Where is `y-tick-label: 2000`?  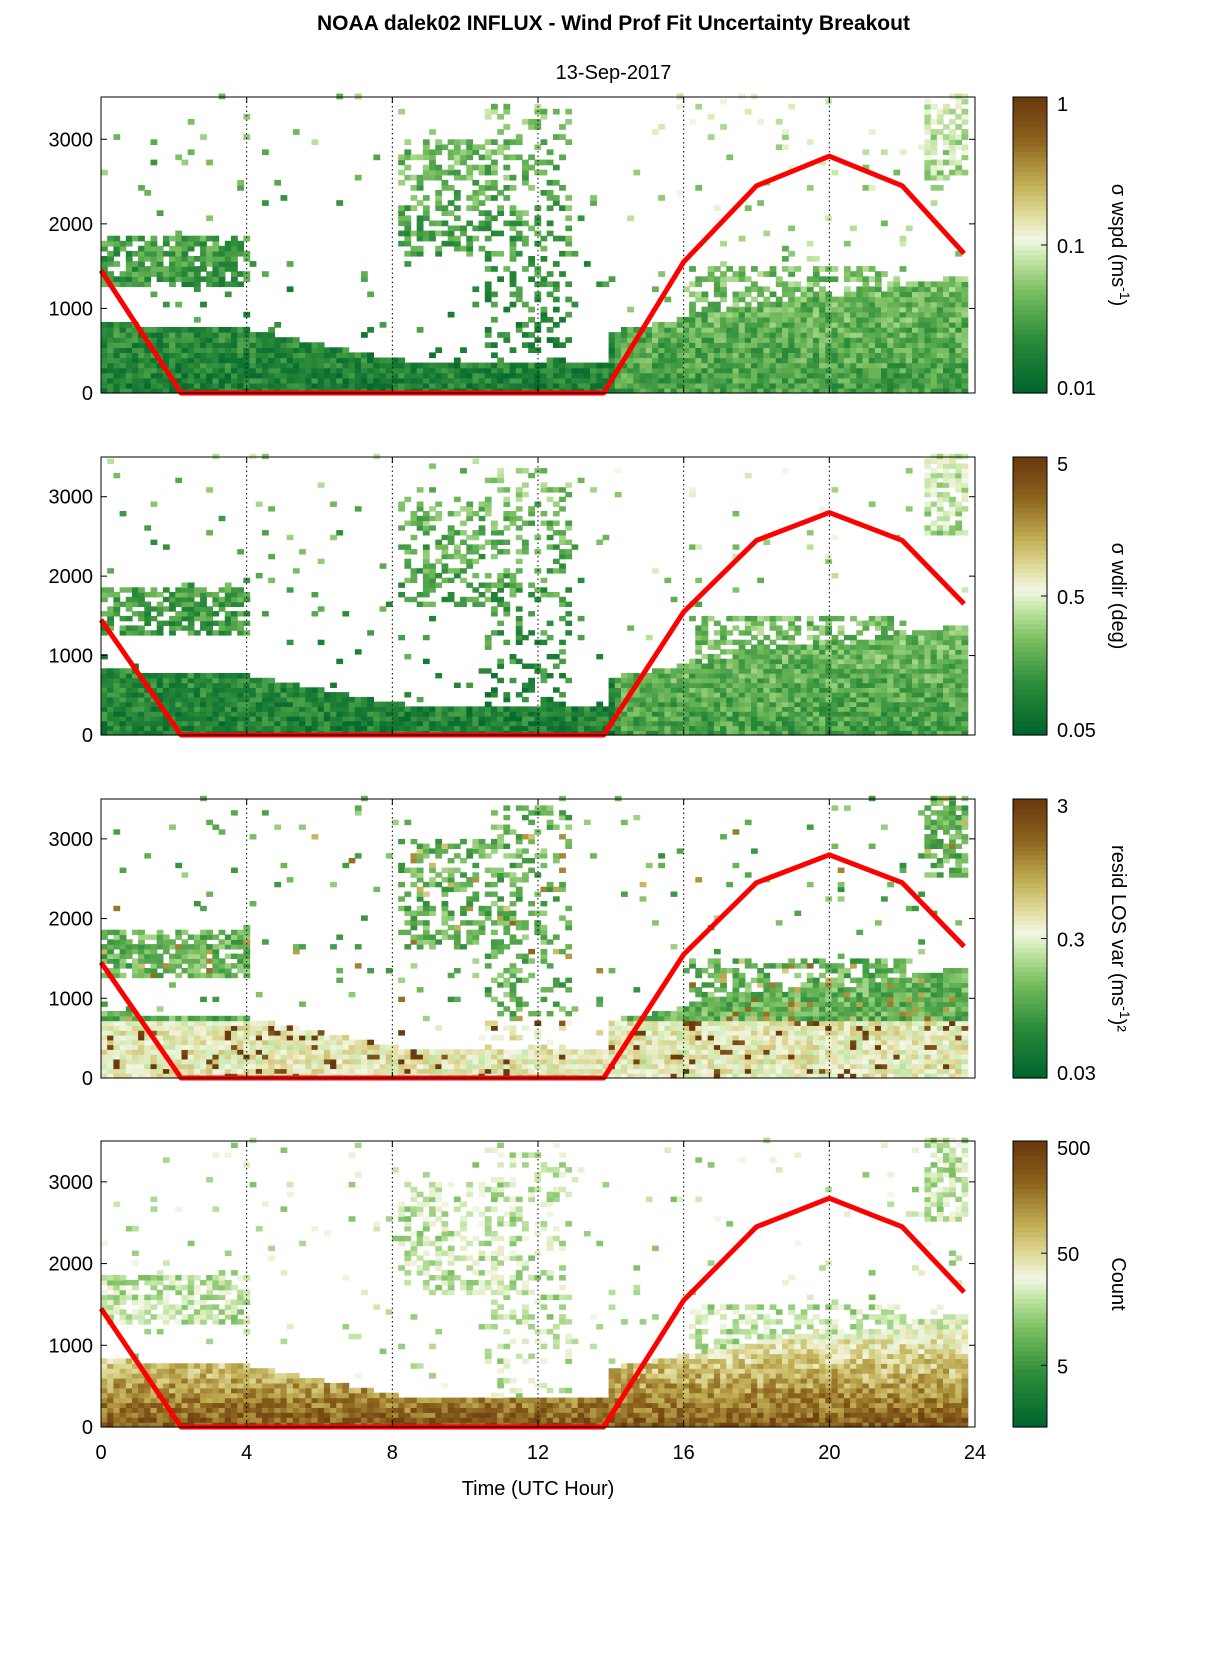 y-tick-label: 2000 is located at coordinates (71, 920).